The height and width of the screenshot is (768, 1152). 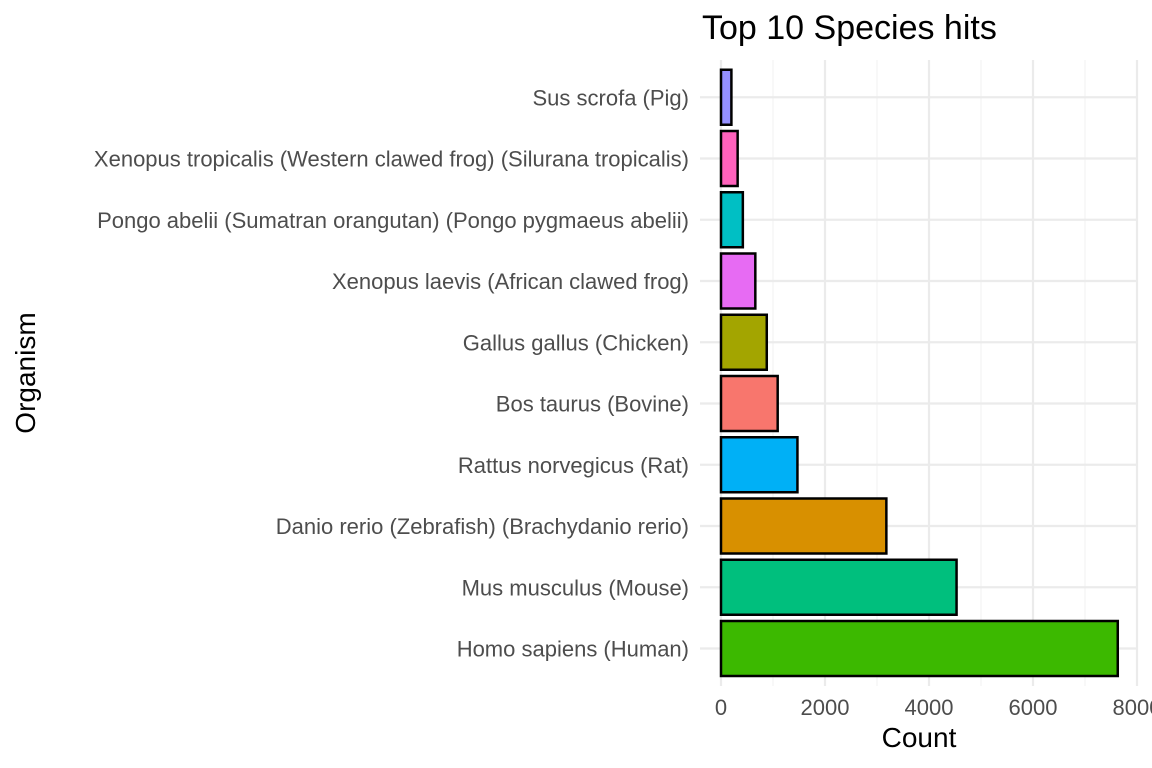 What do you see at coordinates (721, 707) in the screenshot?
I see `x-tick-label: 0` at bounding box center [721, 707].